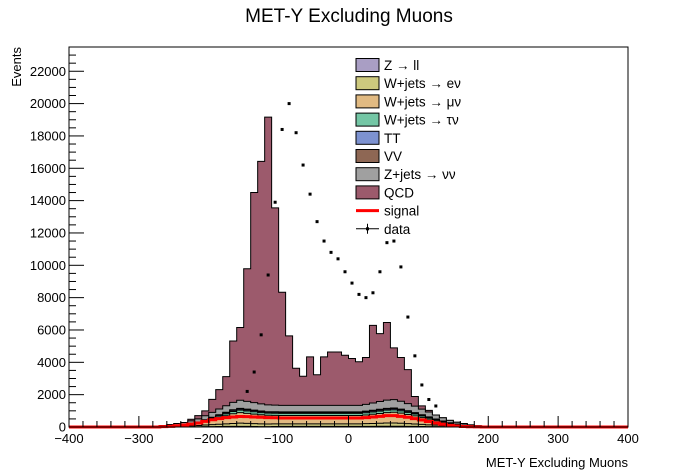  What do you see at coordinates (488, 438) in the screenshot?
I see `x-tick-label: 200` at bounding box center [488, 438].